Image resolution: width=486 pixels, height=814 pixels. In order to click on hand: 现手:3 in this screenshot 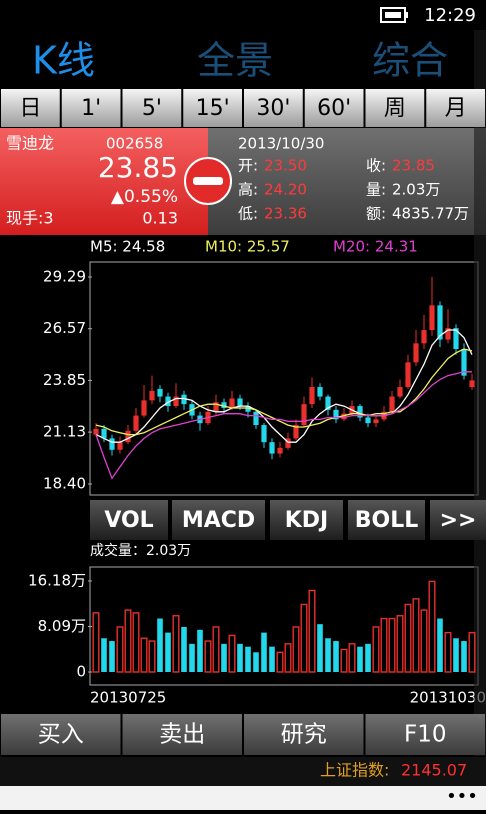, I will do `click(30, 218)`.